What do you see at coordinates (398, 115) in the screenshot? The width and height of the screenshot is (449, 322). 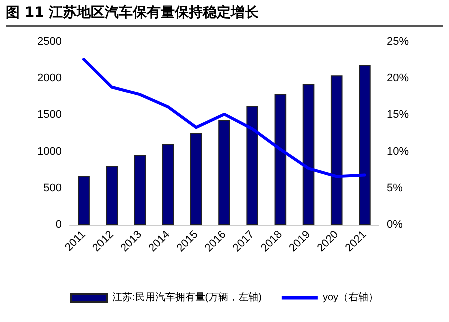 I see `y2-tick-label: 15%` at bounding box center [398, 115].